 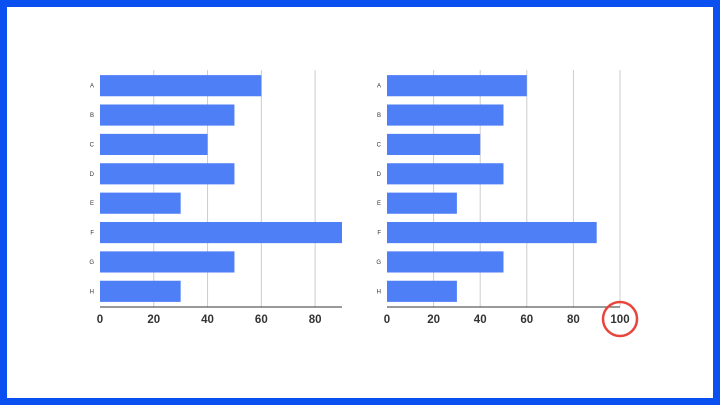 What do you see at coordinates (181, 86) in the screenshot?
I see `chart1-bar-A` at bounding box center [181, 86].